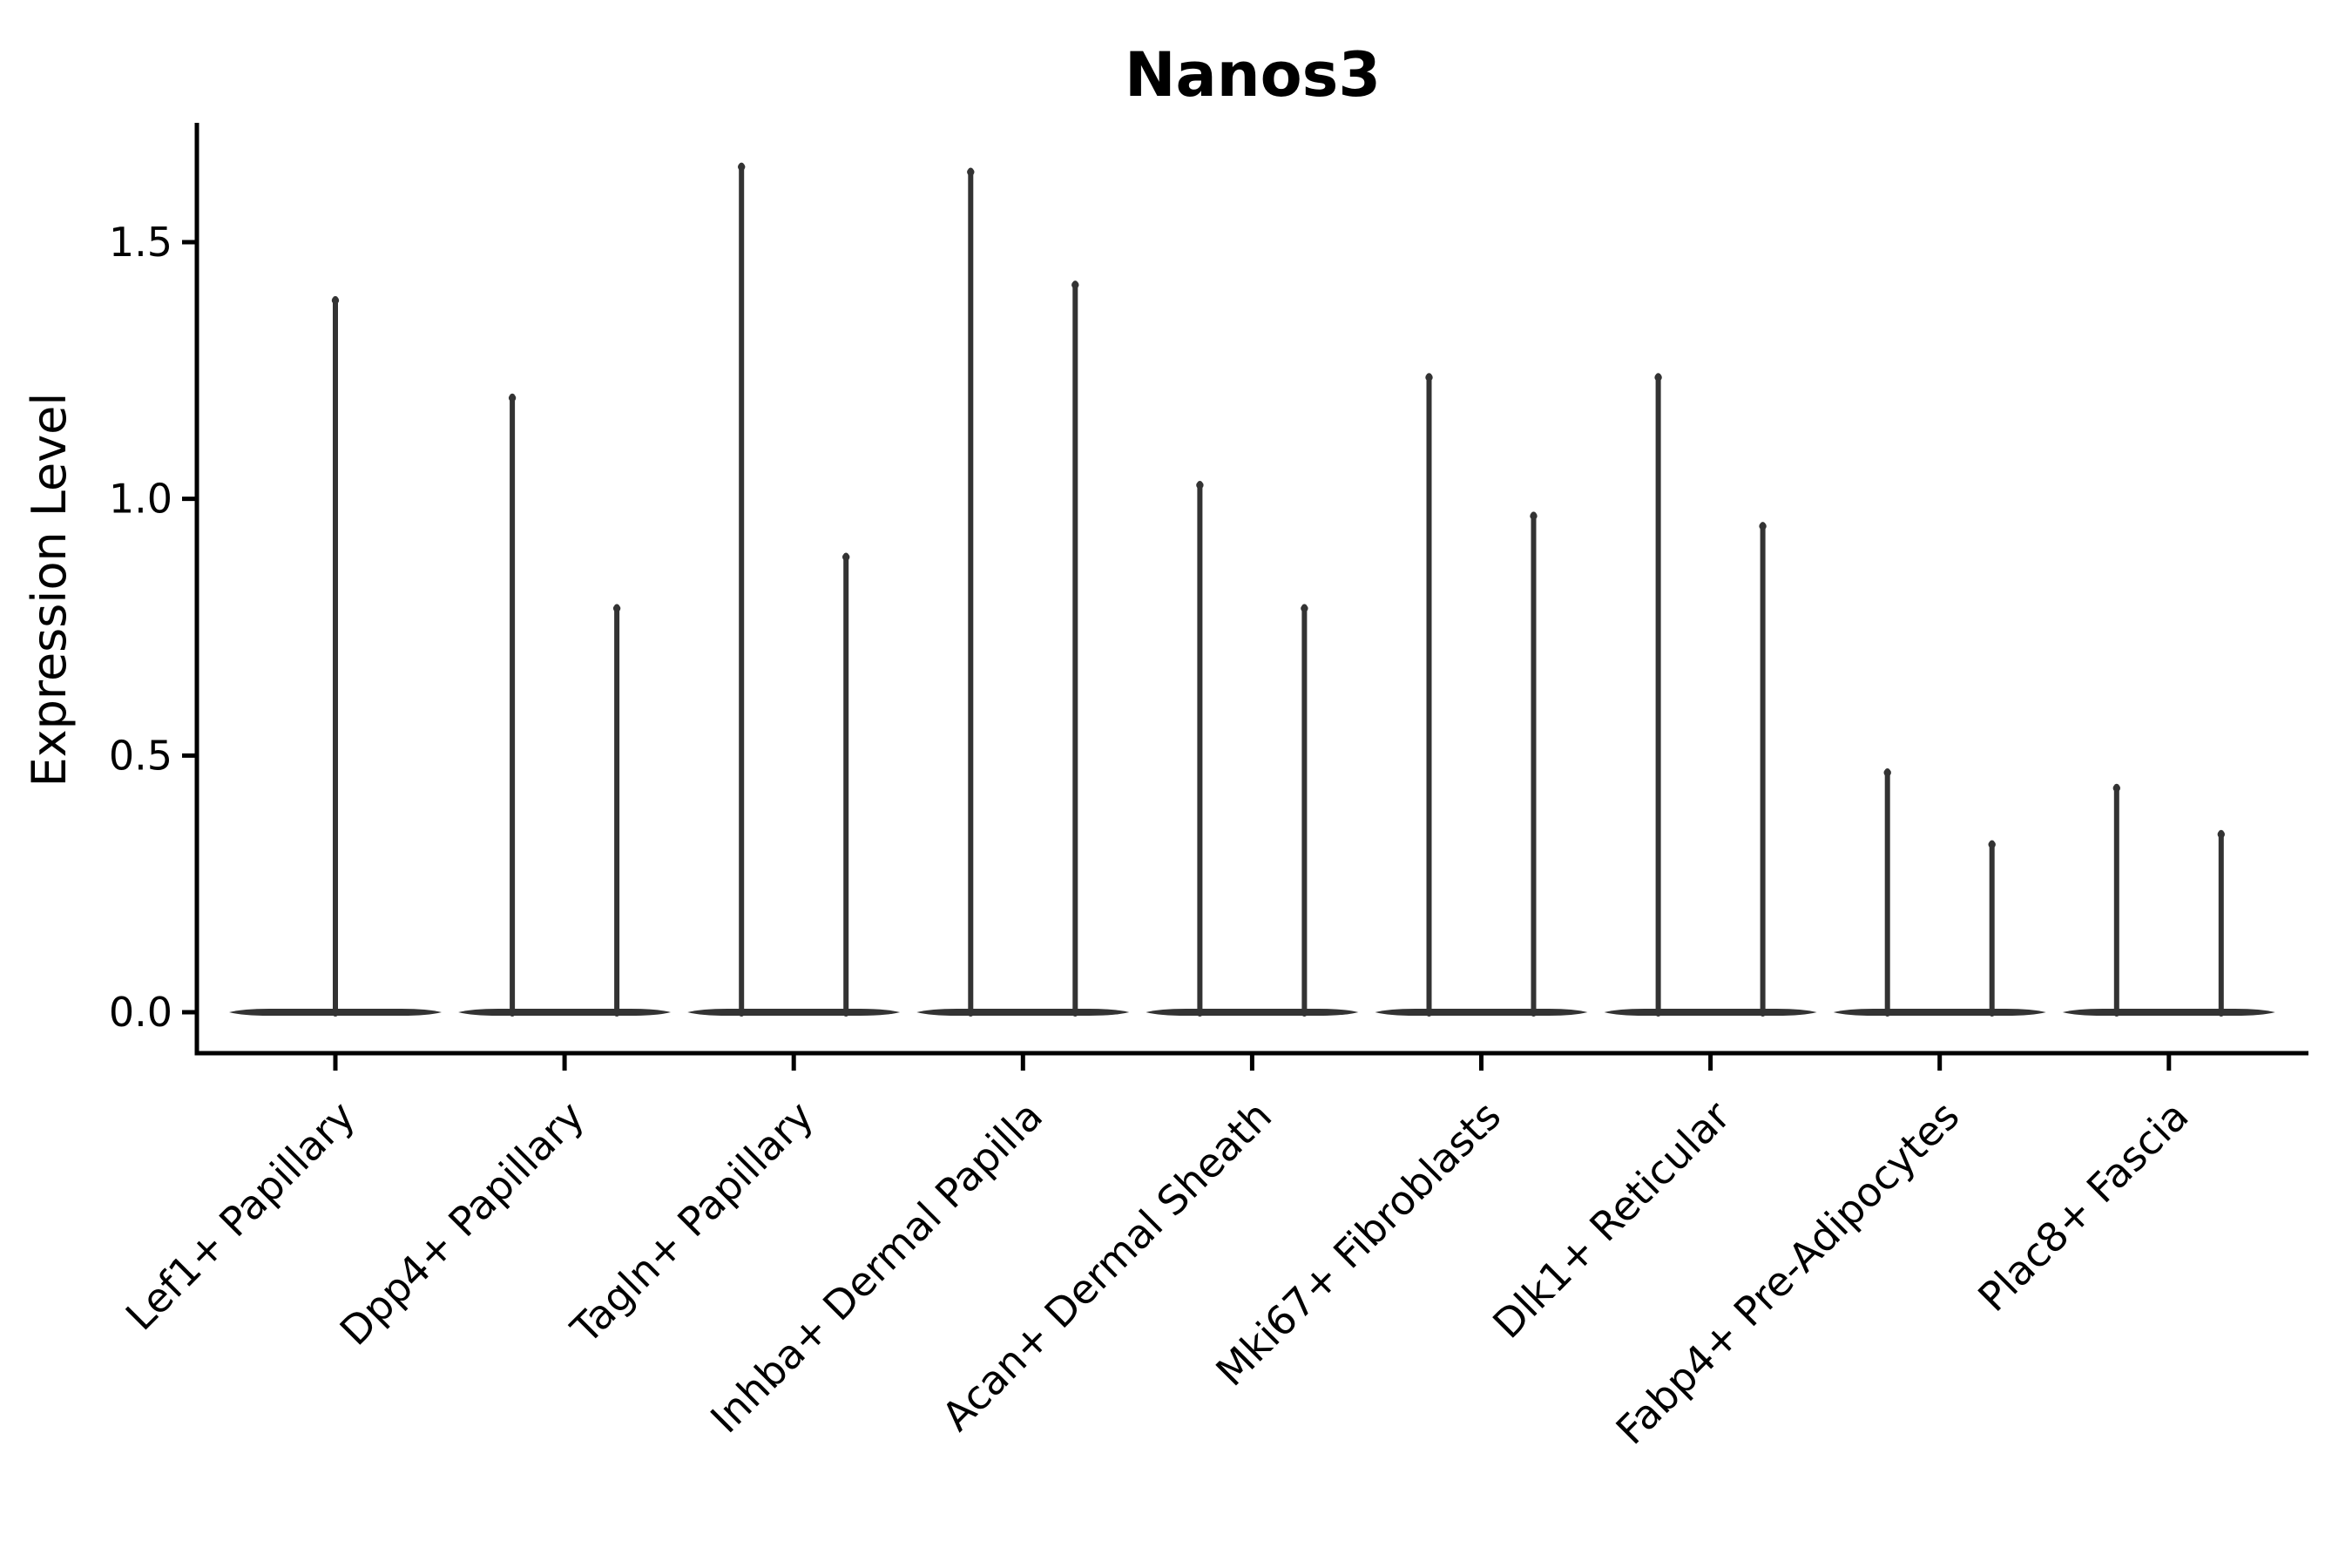 This screenshot has width=2352, height=1568. What do you see at coordinates (692, 1223) in the screenshot?
I see `x-tick-label: Tagln+ Papillary` at bounding box center [692, 1223].